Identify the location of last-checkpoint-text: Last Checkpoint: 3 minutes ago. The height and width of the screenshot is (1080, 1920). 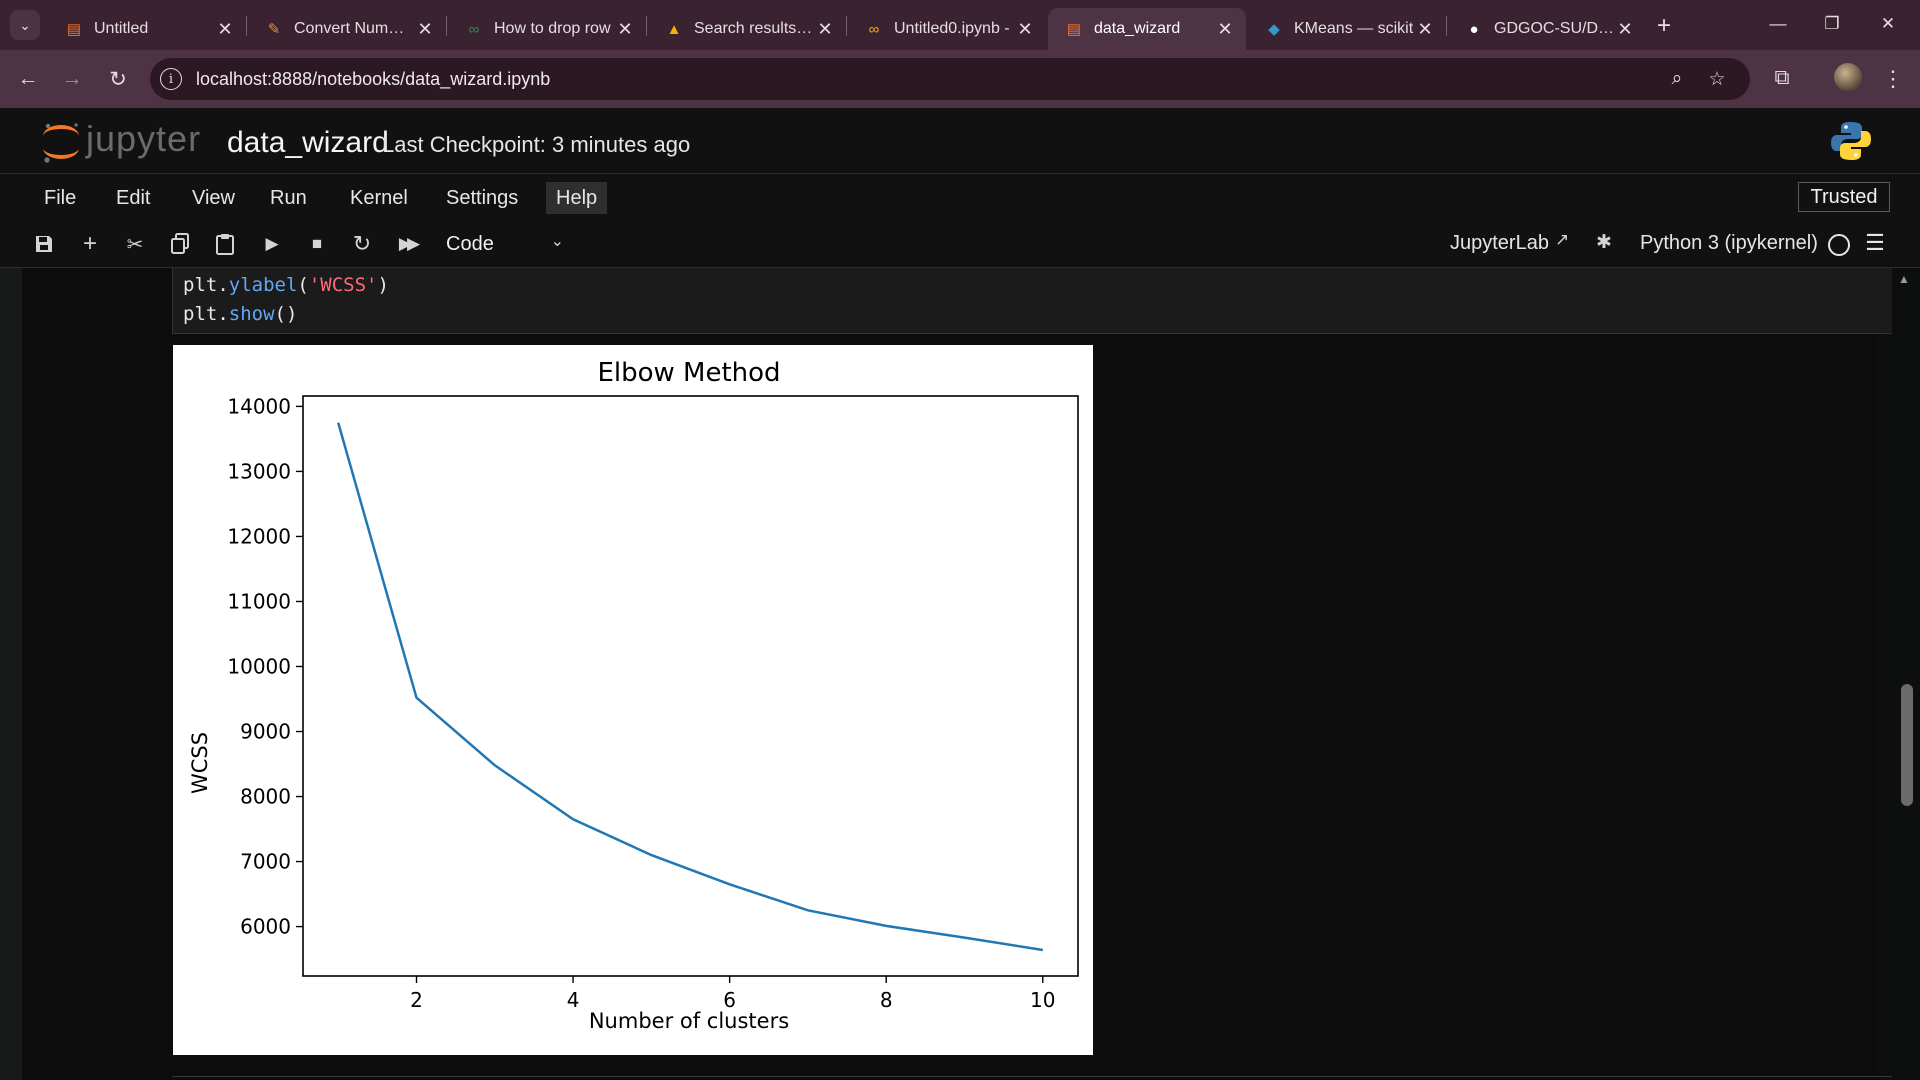
(536, 144).